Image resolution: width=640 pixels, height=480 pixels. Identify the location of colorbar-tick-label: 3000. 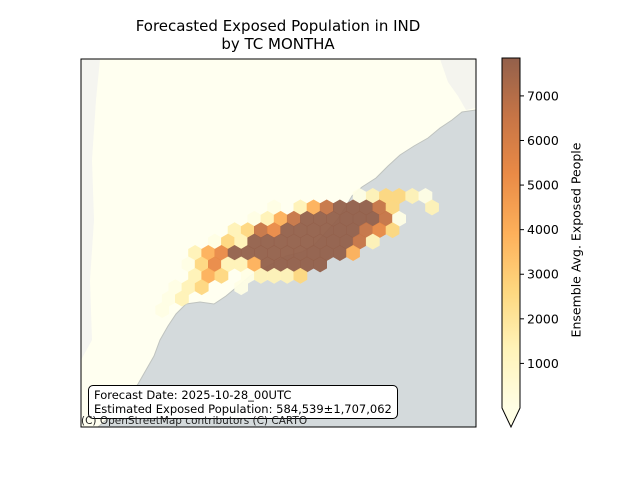
(543, 274).